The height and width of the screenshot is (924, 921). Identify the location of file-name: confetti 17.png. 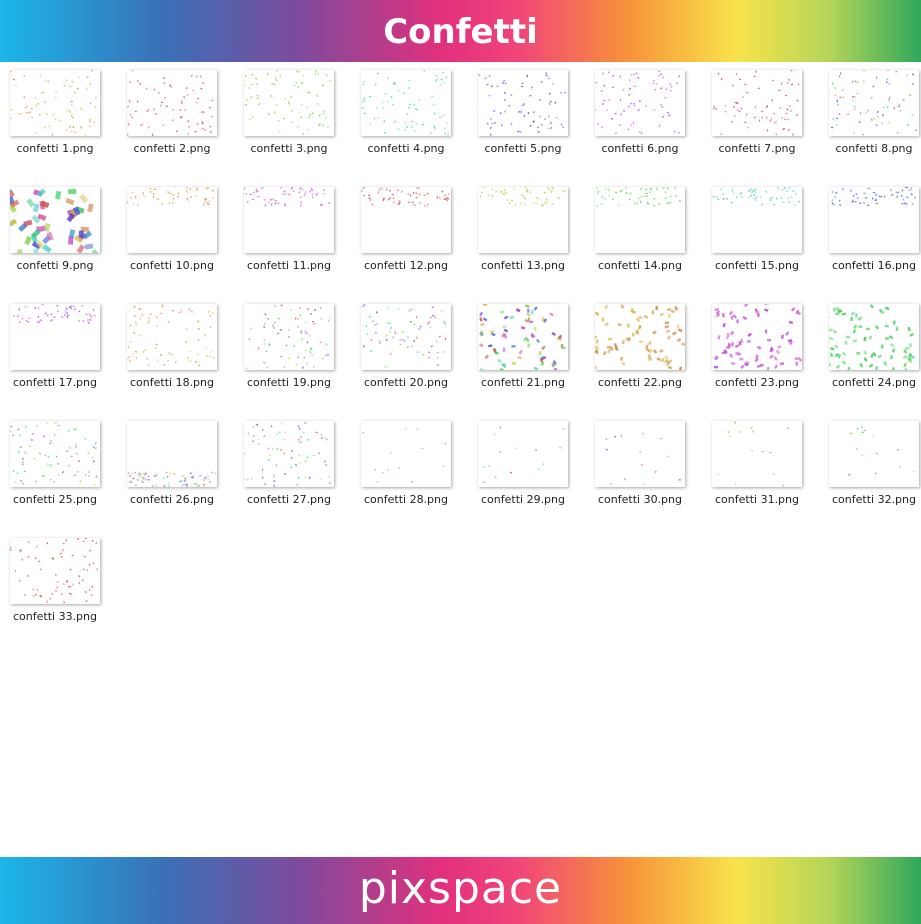
(55, 382).